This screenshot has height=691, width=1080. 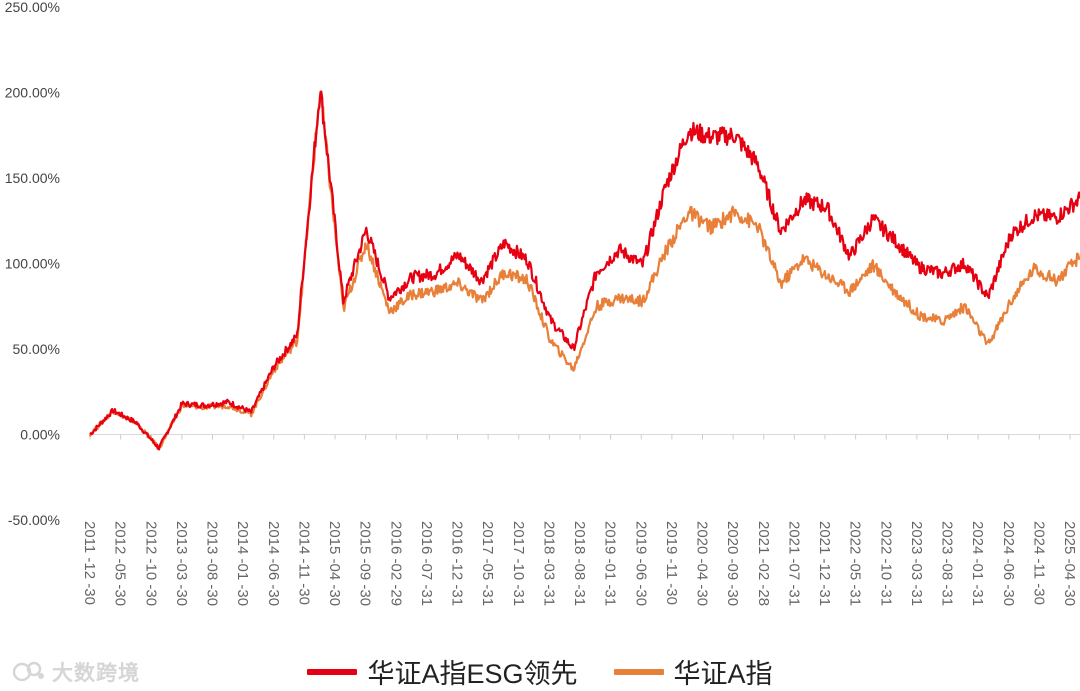 I want to click on legend-swatch-esg, so click(x=332, y=671).